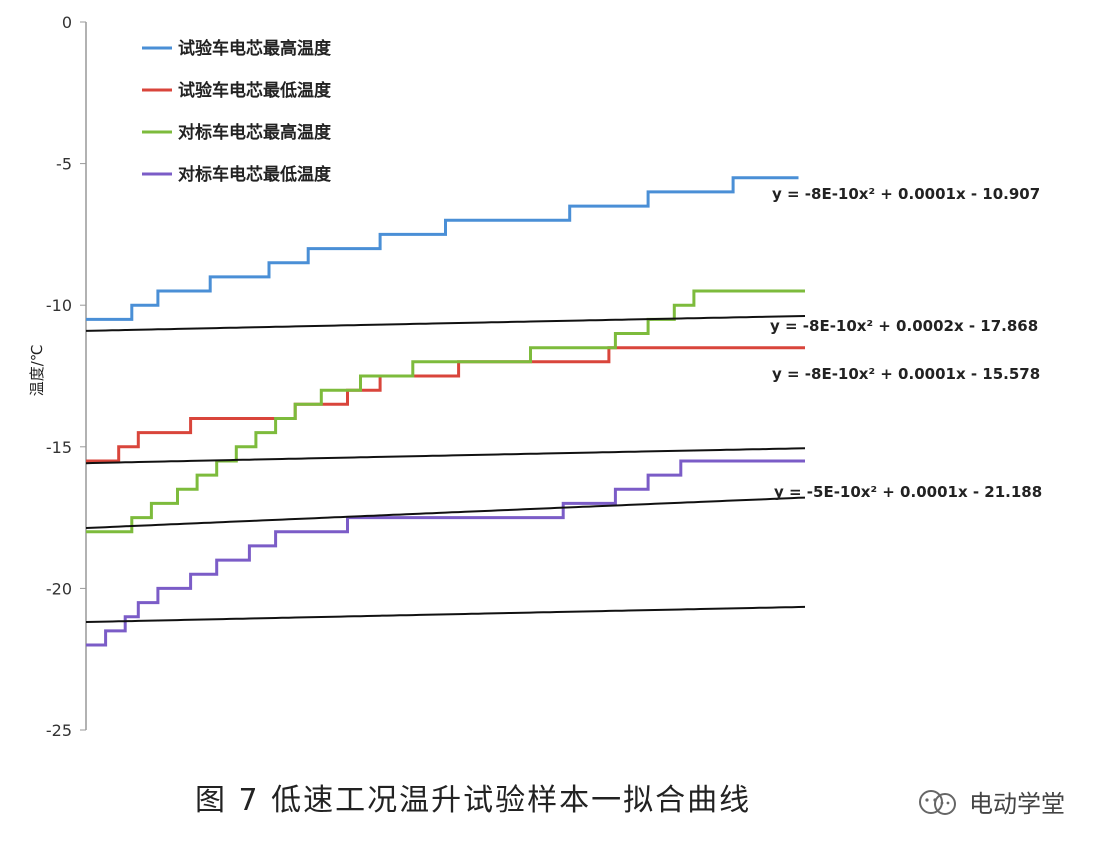 This screenshot has width=1108, height=846. I want to click on trendline-equation-3: y = -8E-10x² + 0.0001x - 15.578, so click(906, 374).